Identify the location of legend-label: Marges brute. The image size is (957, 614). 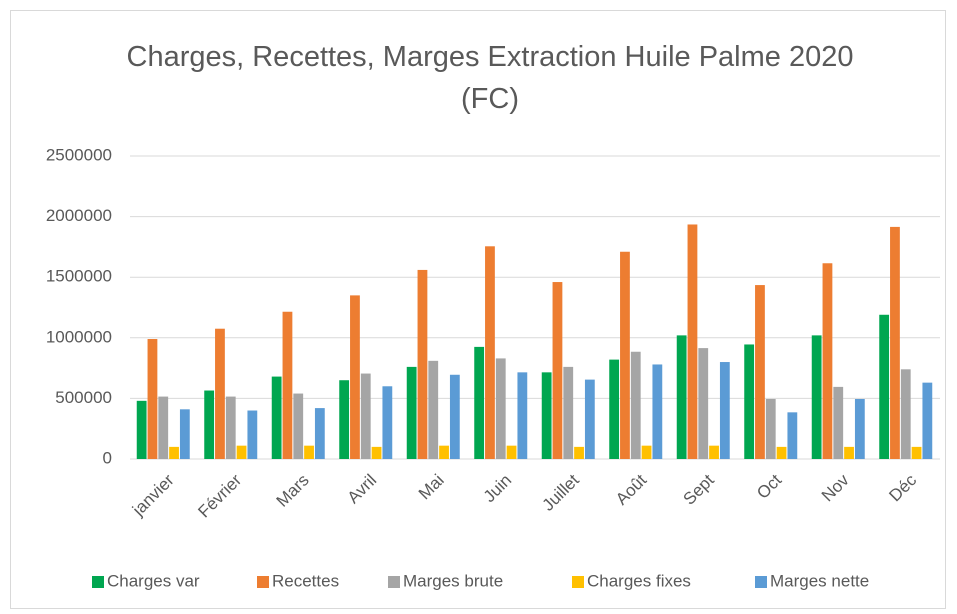
(453, 580).